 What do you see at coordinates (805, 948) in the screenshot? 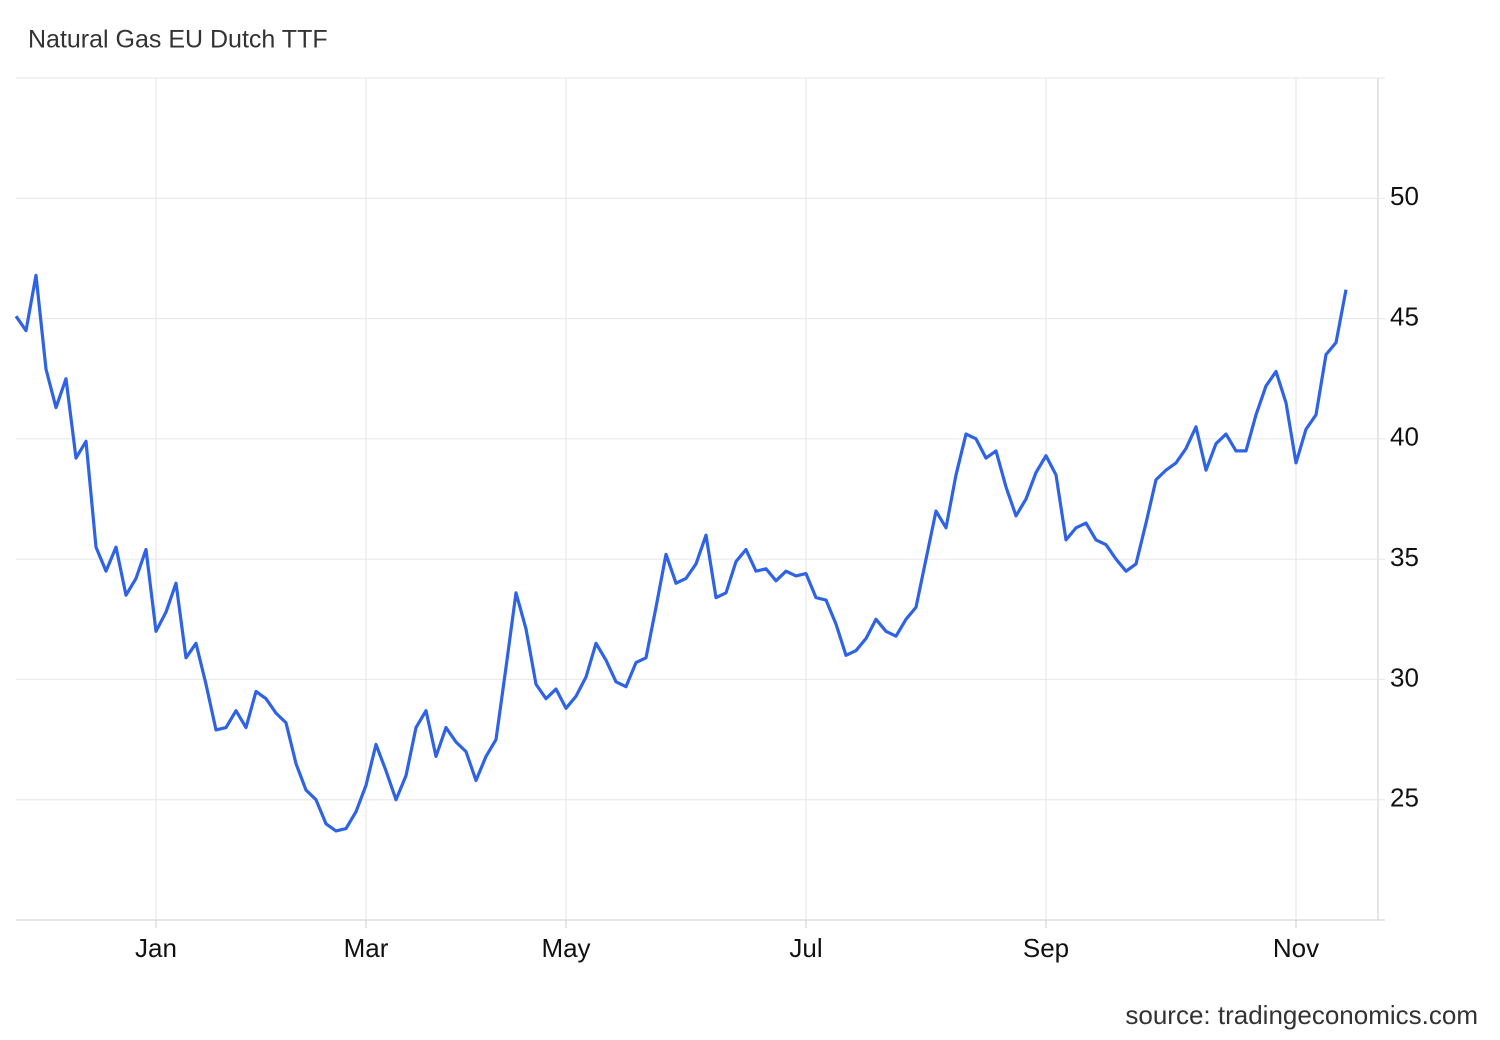
I see `x-tick-label: Jul` at bounding box center [805, 948].